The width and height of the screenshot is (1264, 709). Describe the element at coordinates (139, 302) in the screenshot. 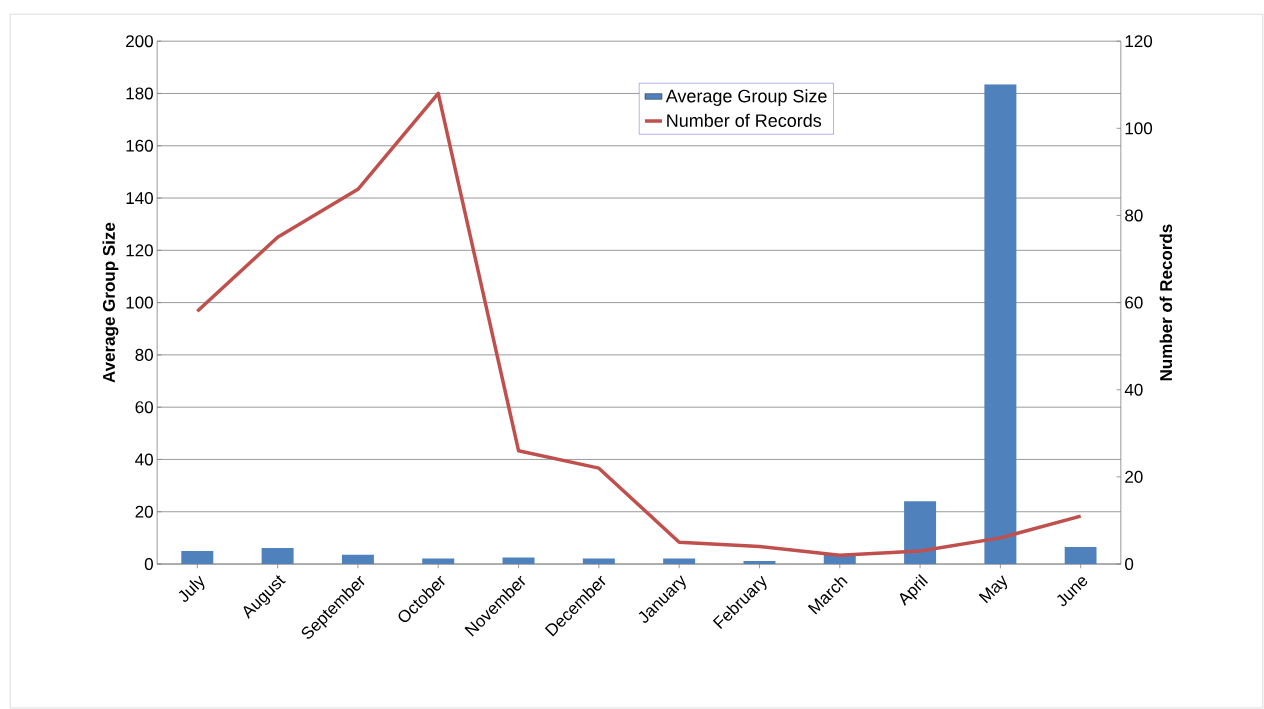

I see `y-tick-label: 100` at that location.